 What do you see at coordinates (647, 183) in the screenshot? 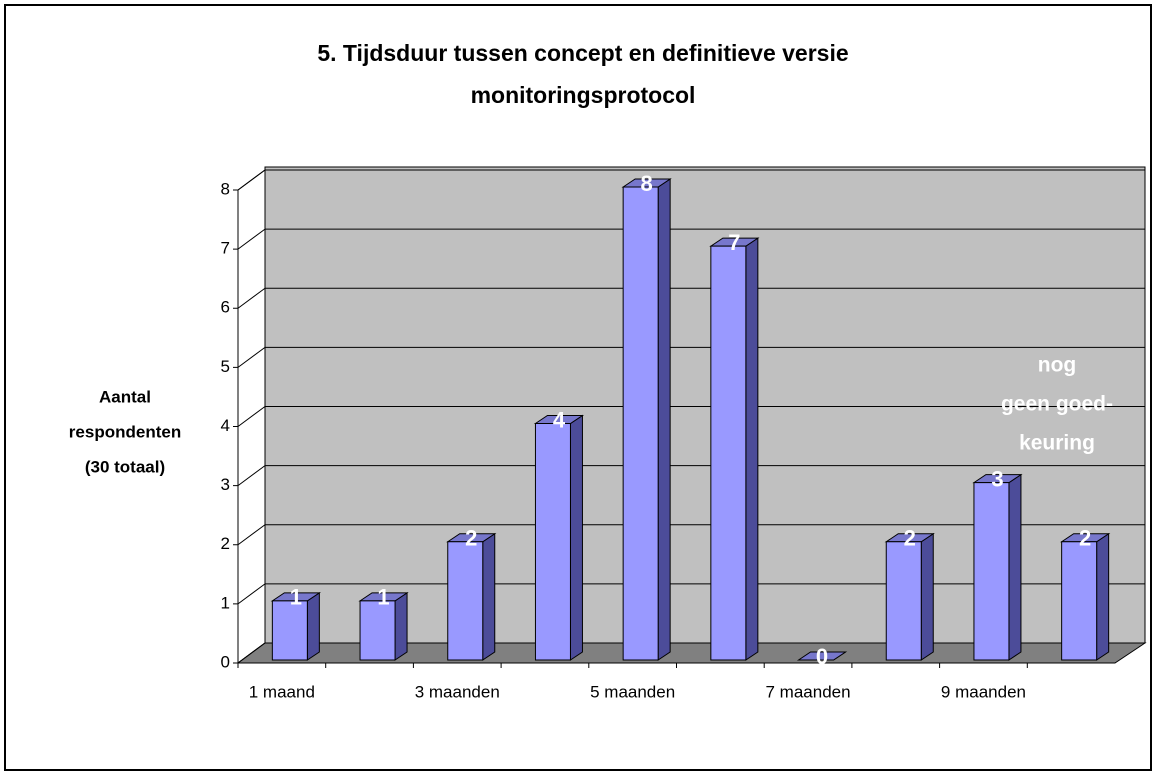
I see `value-label: 8` at bounding box center [647, 183].